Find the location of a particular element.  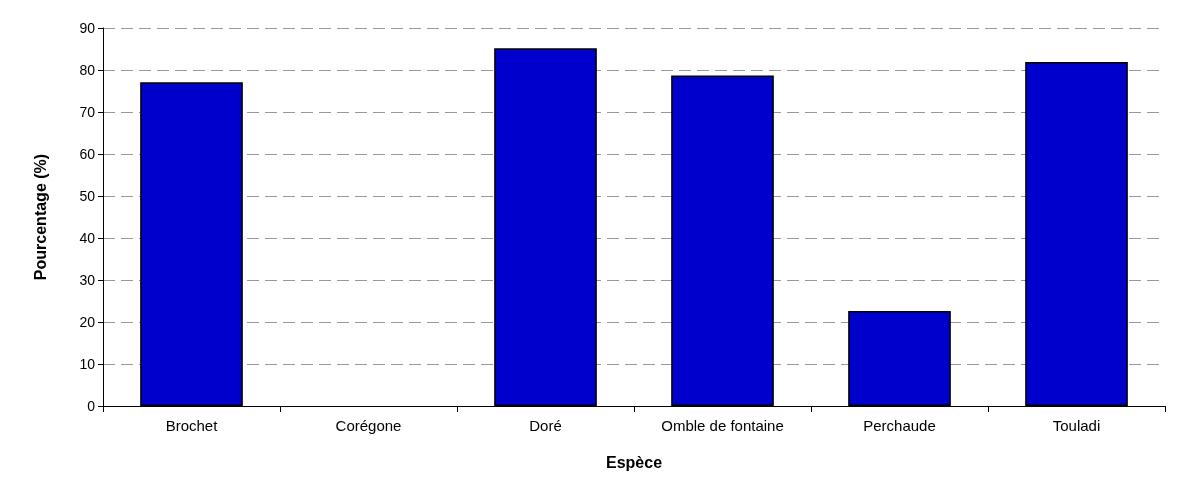

x-tick-label: Touladi is located at coordinates (1076, 425).